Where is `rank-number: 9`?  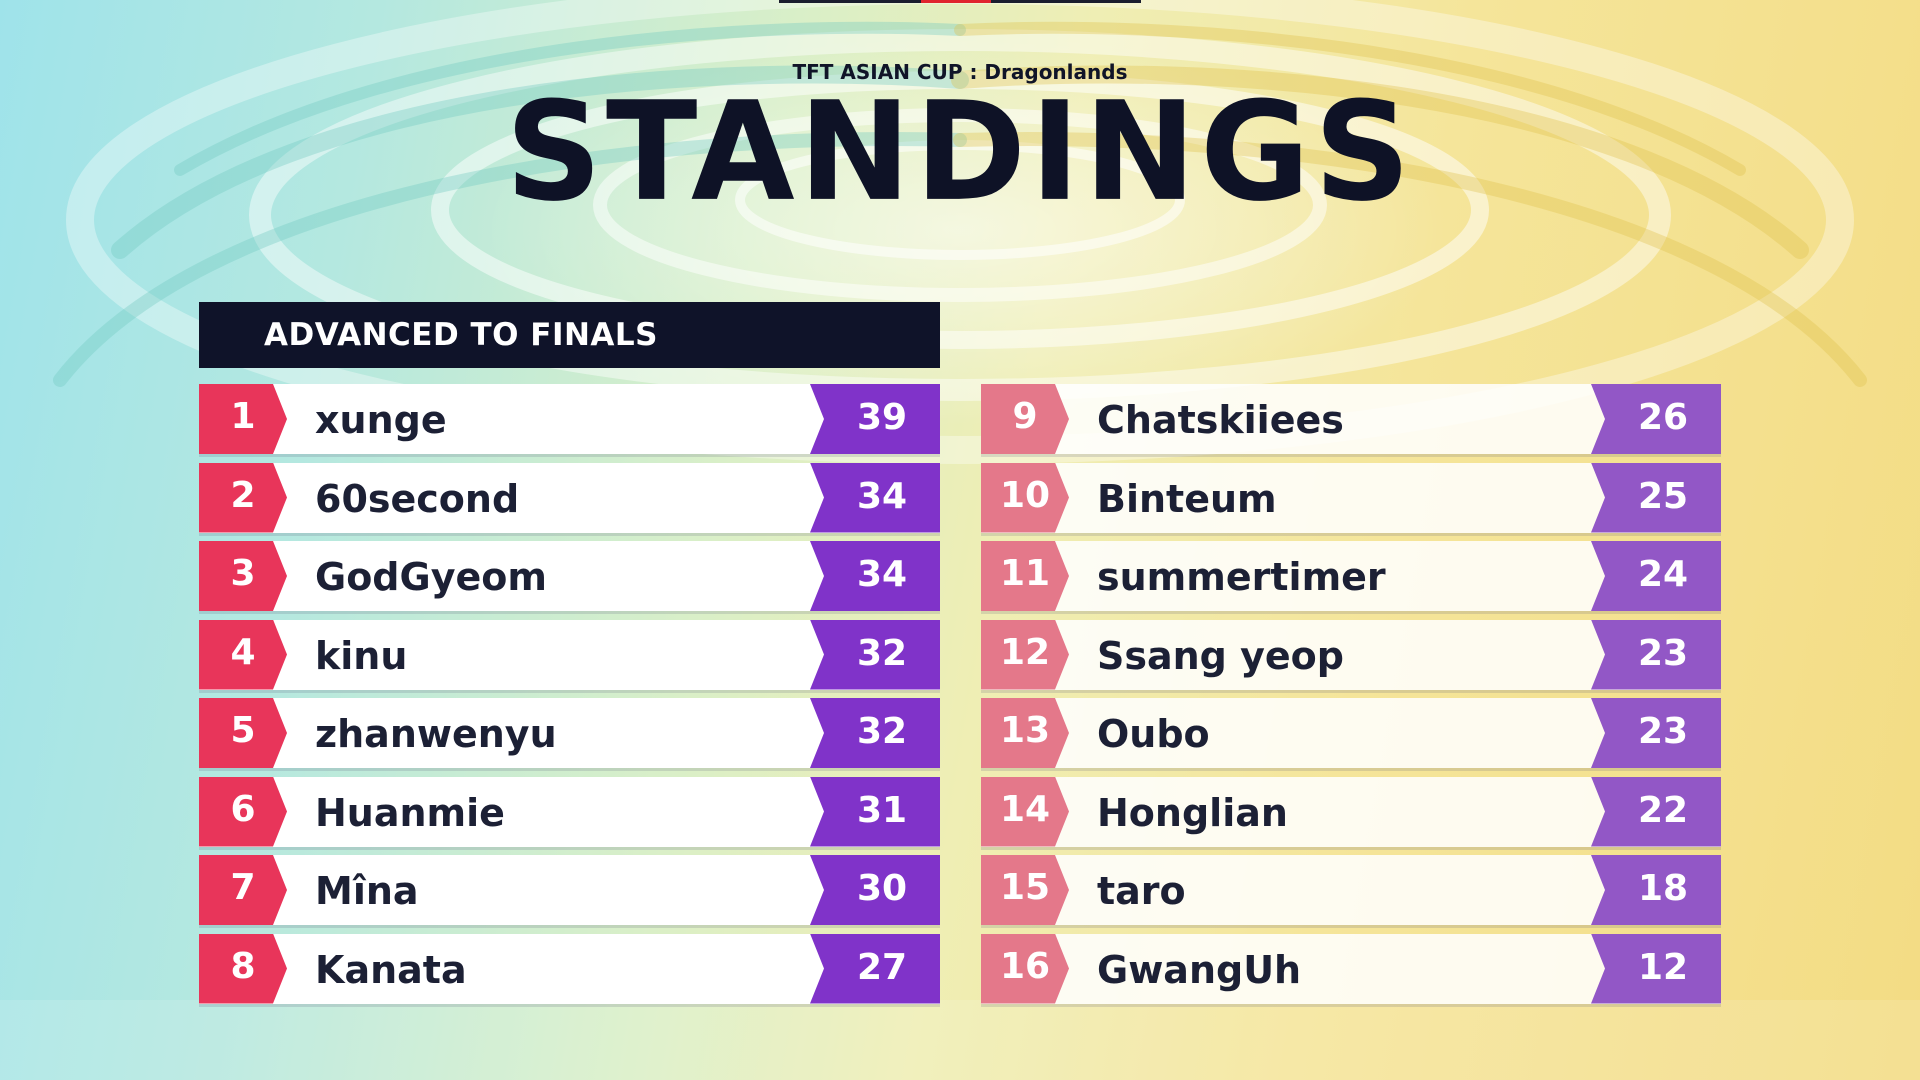 rank-number: 9 is located at coordinates (1025, 416).